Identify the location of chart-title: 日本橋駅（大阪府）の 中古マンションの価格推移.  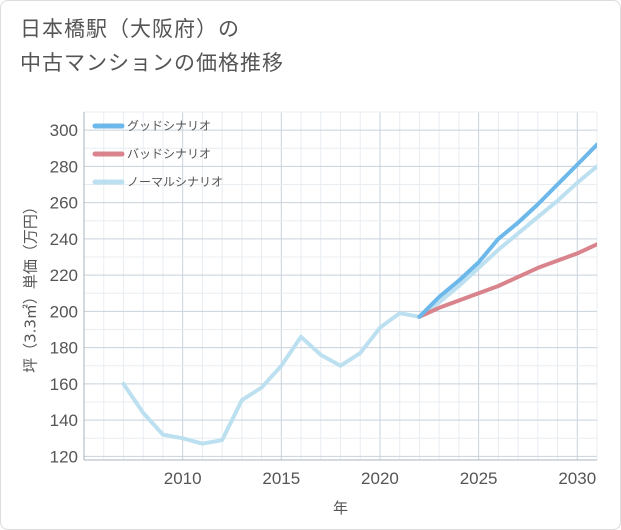
(152, 46).